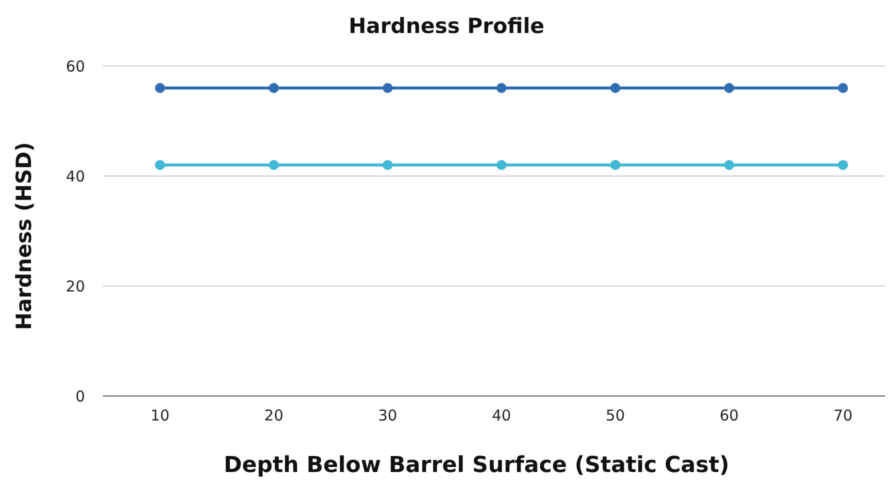 The width and height of the screenshot is (893, 489). I want to click on y-tick-label: 60, so click(75, 66).